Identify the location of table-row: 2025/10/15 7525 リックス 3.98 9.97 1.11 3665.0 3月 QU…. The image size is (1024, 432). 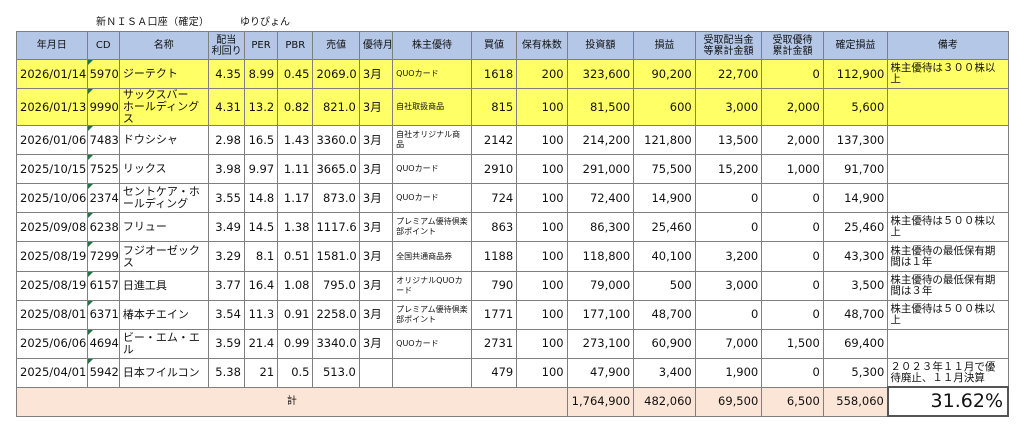
(512, 169).